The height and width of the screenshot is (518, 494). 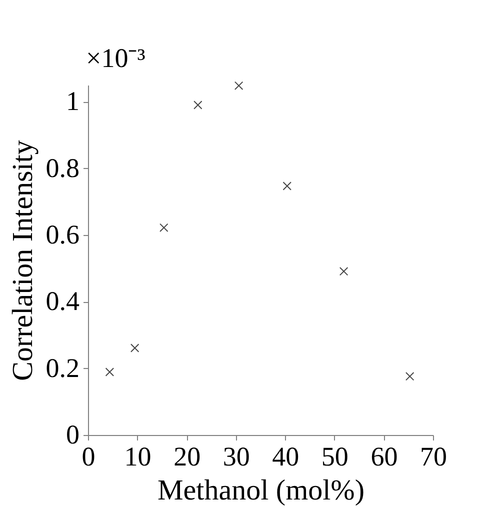 I want to click on x-tick-label: 50, so click(x=334, y=457).